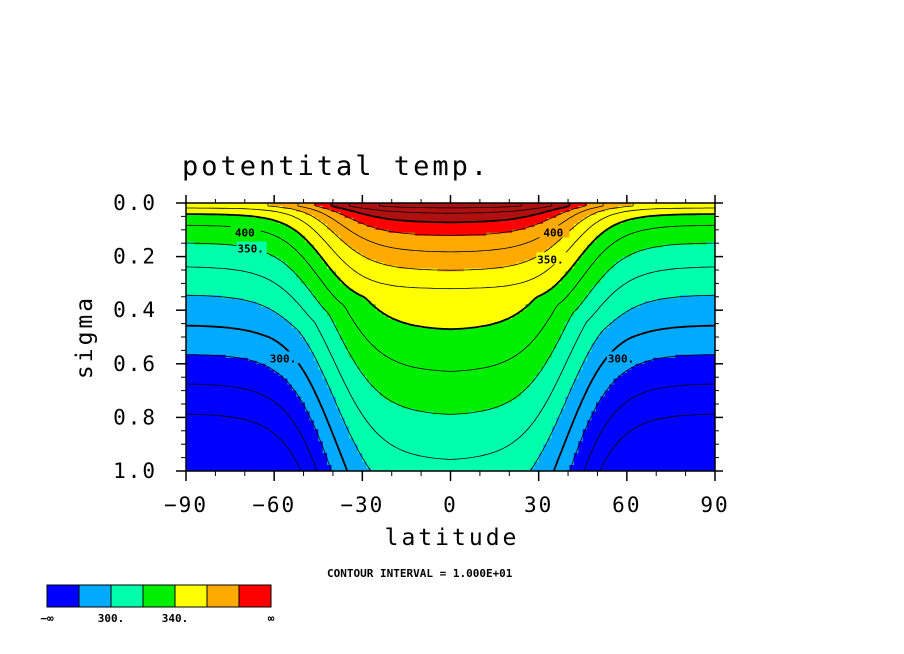  Describe the element at coordinates (621, 358) in the screenshot. I see `contour-label: 300.` at that location.